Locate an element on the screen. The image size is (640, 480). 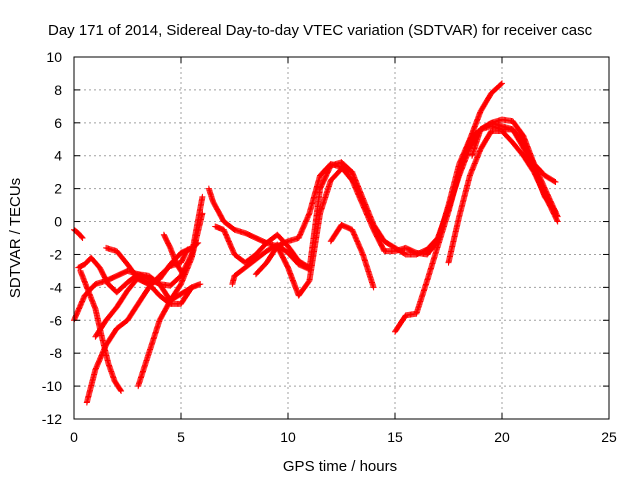
y-tick-label: -12 is located at coordinates (52, 419).